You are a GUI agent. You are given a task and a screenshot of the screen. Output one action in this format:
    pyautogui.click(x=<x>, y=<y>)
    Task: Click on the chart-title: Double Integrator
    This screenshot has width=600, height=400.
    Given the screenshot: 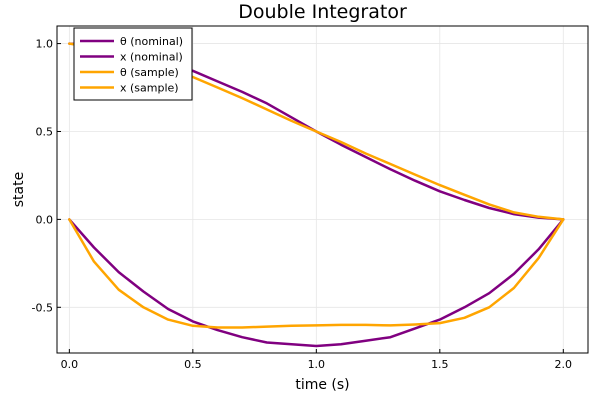 What is the action you would take?
    pyautogui.click(x=322, y=12)
    